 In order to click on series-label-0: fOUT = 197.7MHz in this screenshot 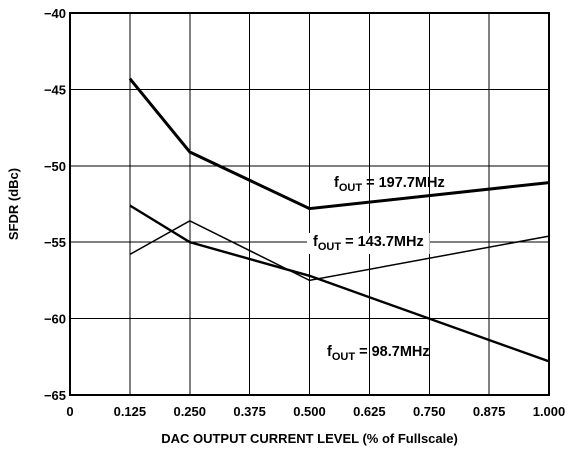, I will do `click(389, 184)`.